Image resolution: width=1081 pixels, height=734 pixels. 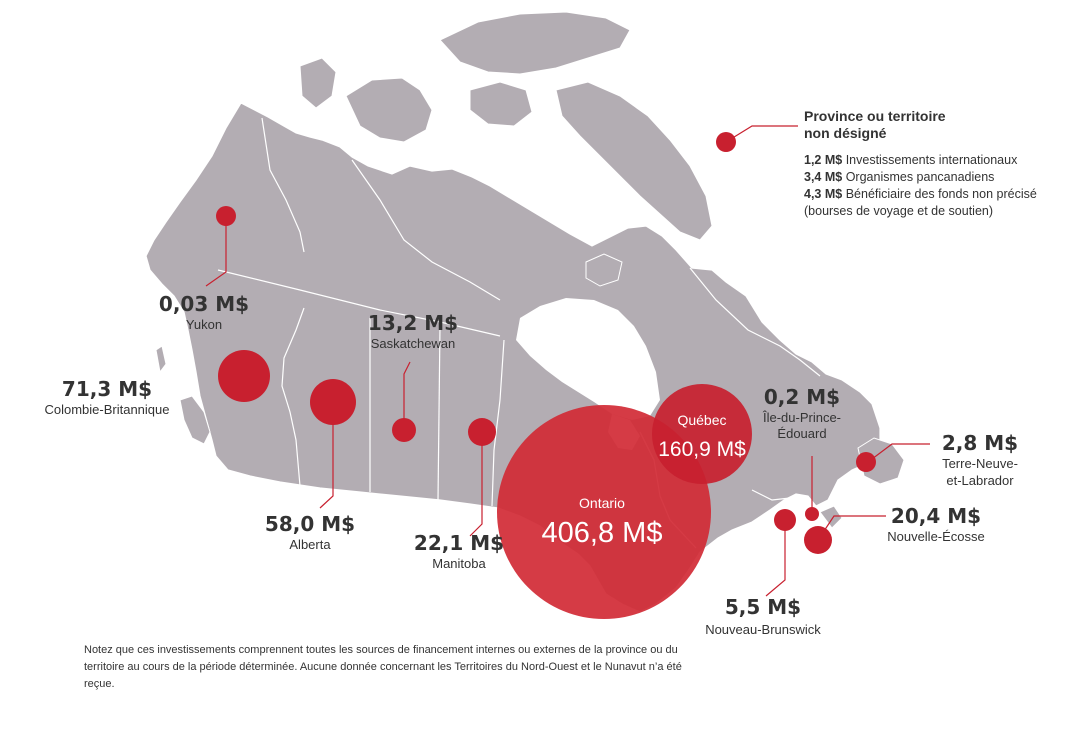 What do you see at coordinates (226, 216) in the screenshot?
I see `bubble-yukon` at bounding box center [226, 216].